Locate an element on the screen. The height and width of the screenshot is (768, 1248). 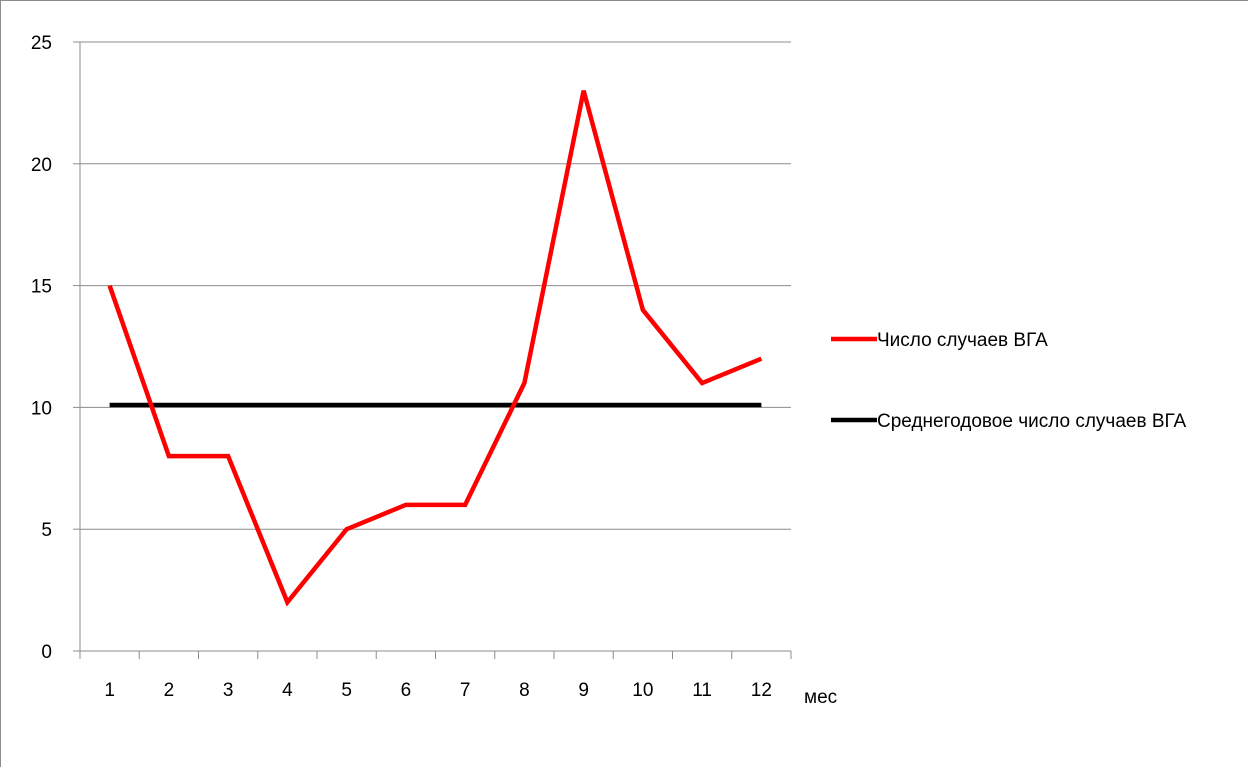
x-tick-label: 1 is located at coordinates (109, 690).